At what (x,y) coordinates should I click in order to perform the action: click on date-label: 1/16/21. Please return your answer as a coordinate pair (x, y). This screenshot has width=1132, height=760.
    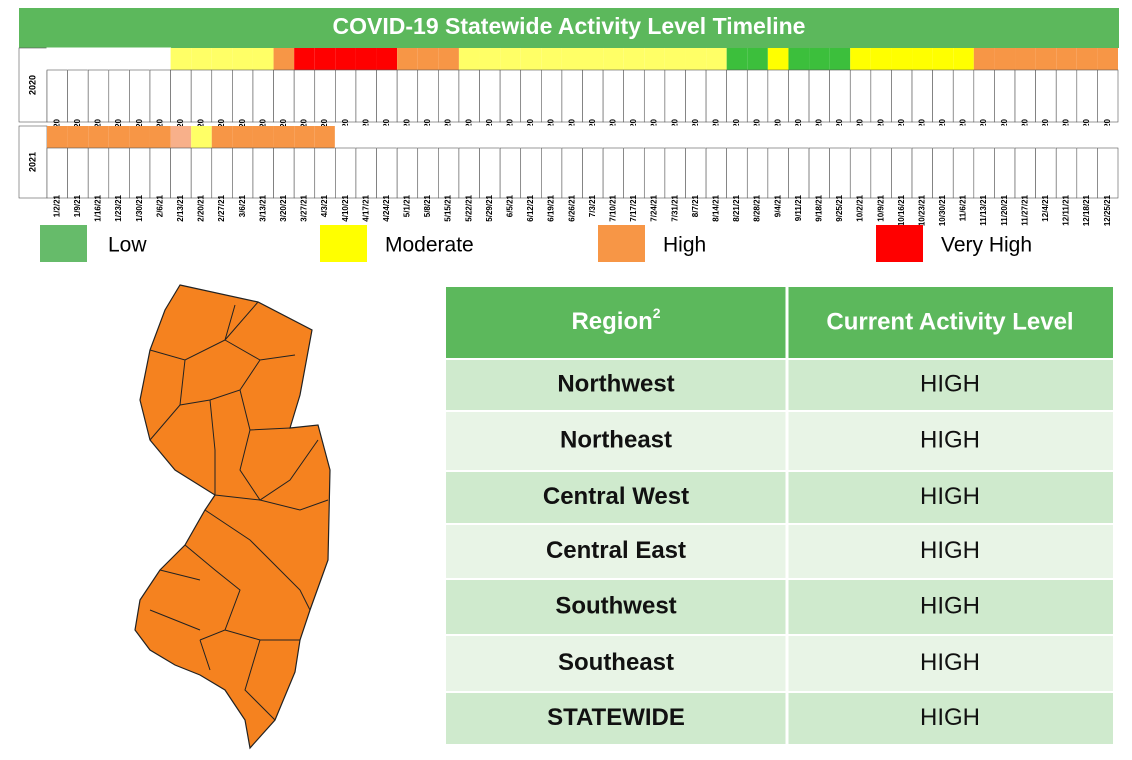
    Looking at the image, I should click on (98, 207).